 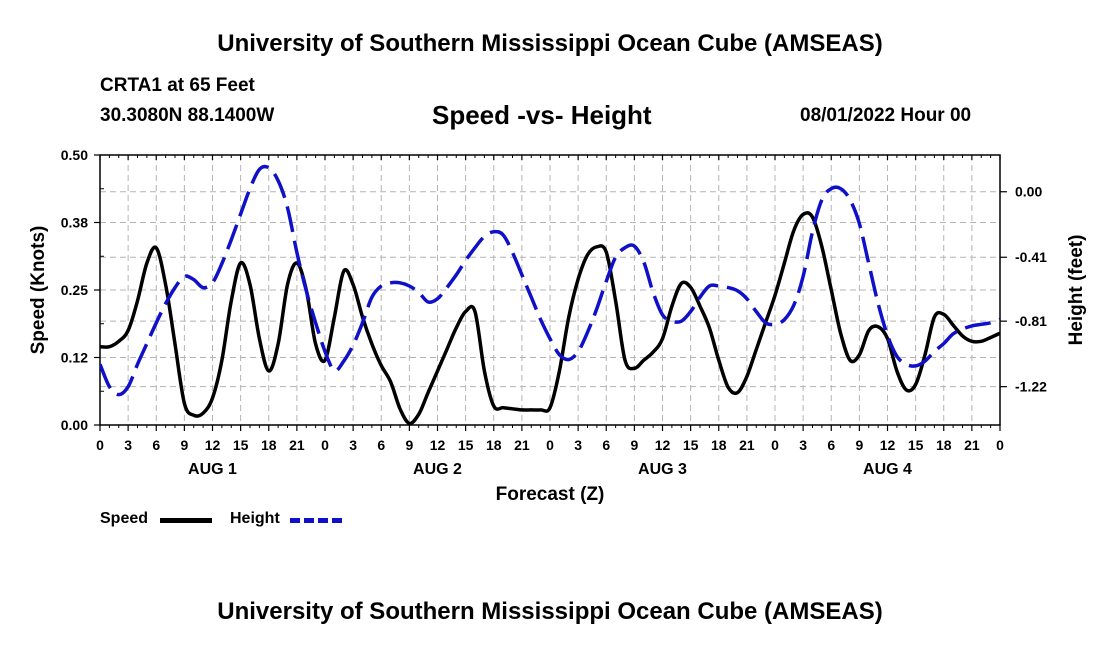 What do you see at coordinates (1076, 290) in the screenshot?
I see `y2-axis-title: Height (feet)` at bounding box center [1076, 290].